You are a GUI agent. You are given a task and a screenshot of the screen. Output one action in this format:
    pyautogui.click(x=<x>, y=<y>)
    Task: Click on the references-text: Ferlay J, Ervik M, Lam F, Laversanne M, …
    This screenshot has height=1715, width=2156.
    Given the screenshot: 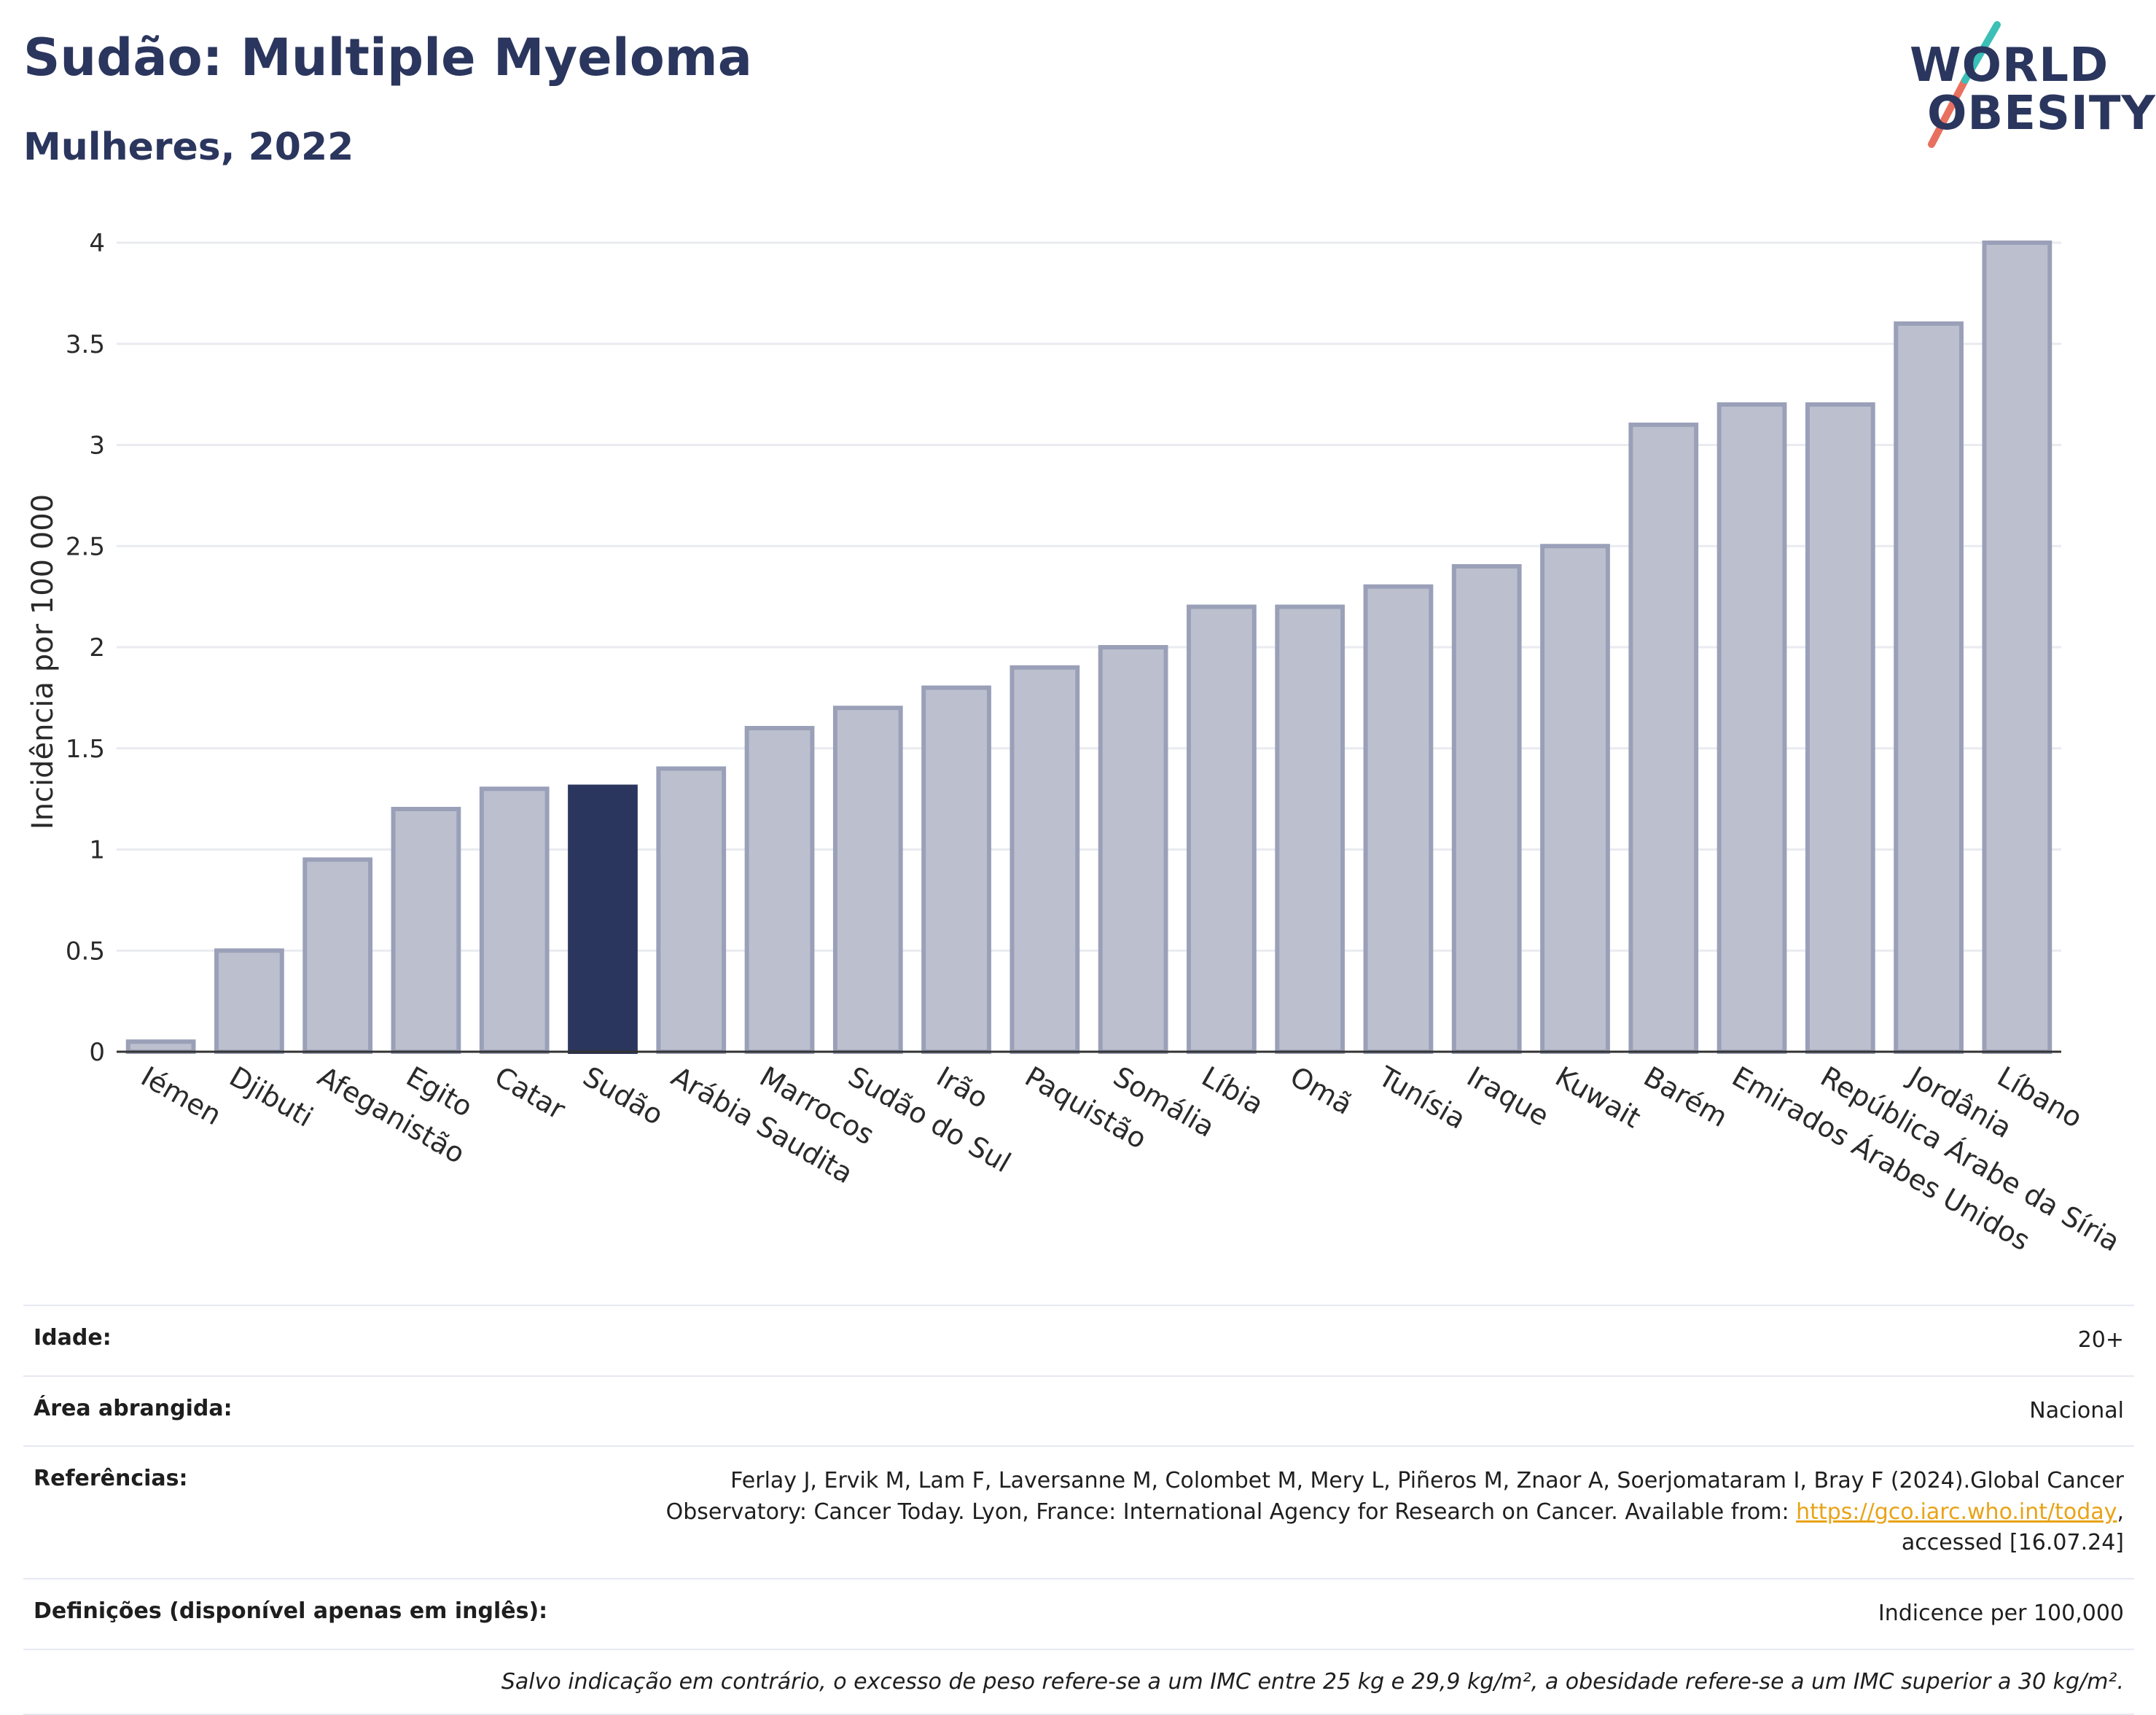 What is the action you would take?
    pyautogui.click(x=1395, y=1496)
    